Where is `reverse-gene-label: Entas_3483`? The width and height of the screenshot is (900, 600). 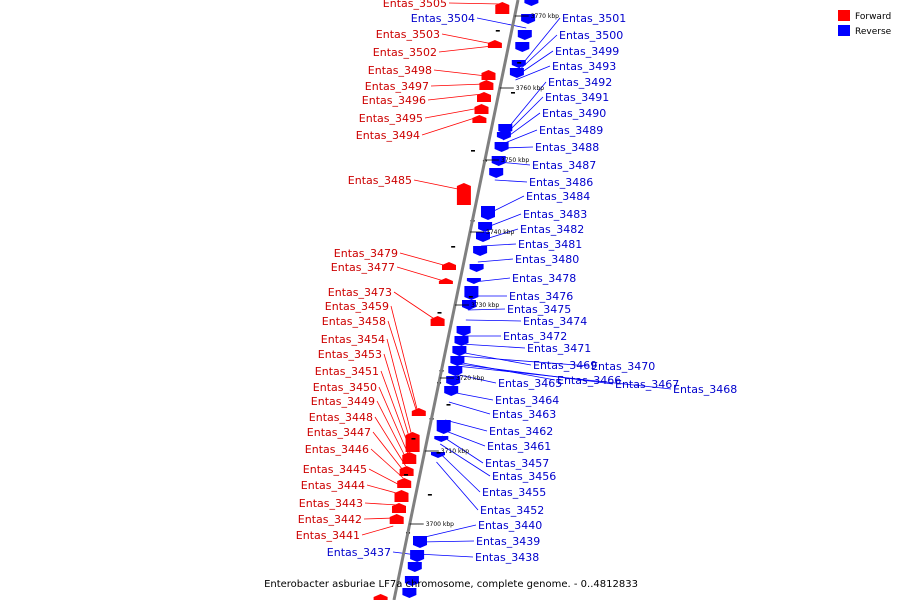 reverse-gene-label: Entas_3483 is located at coordinates (555, 214).